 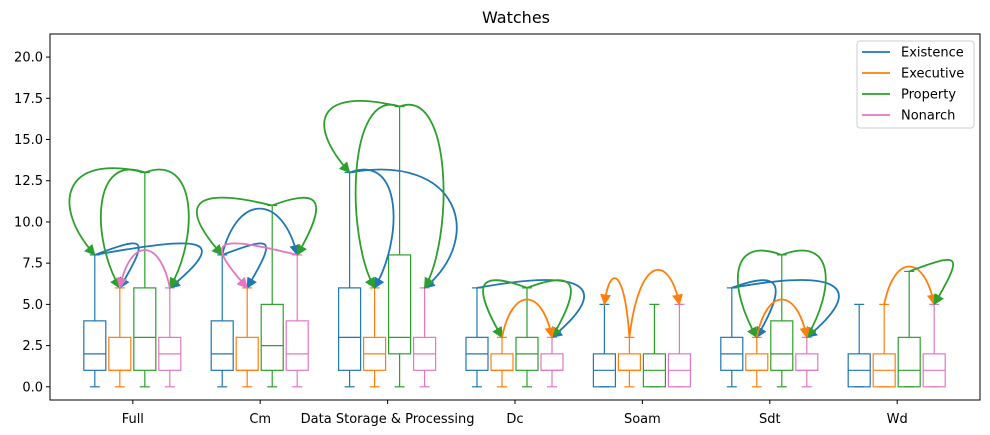 I want to click on y-tick-label: 2.5, so click(x=32, y=346).